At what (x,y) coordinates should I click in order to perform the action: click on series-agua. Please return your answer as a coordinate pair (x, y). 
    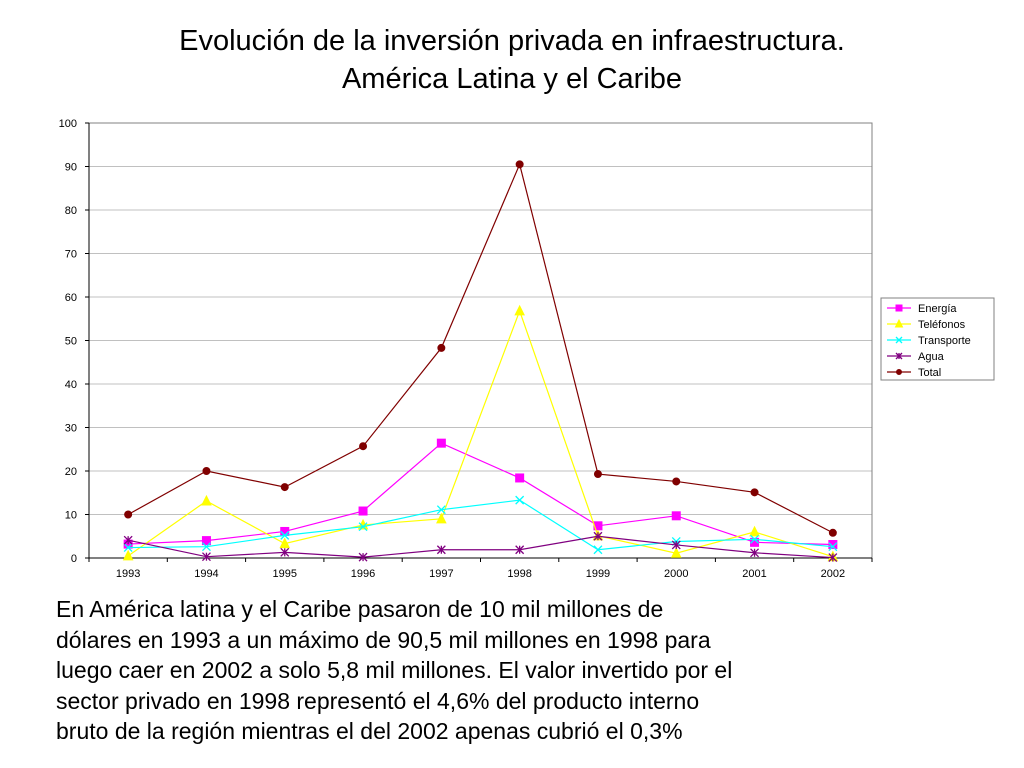
    Looking at the image, I should click on (480, 547).